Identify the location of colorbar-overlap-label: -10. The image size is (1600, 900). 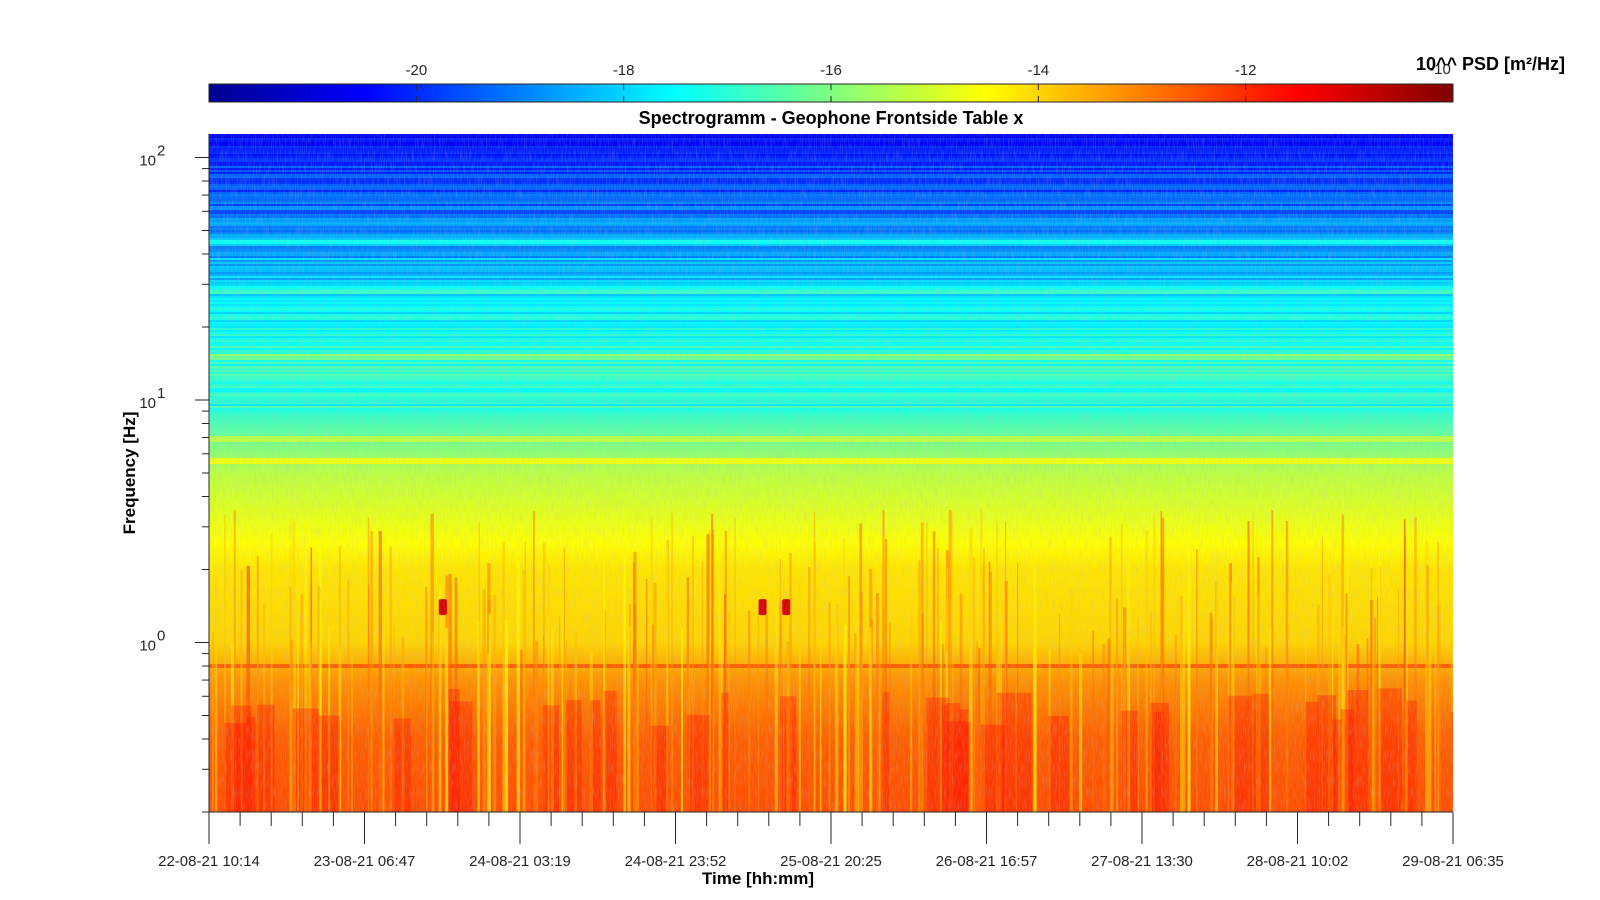
(1440, 69).